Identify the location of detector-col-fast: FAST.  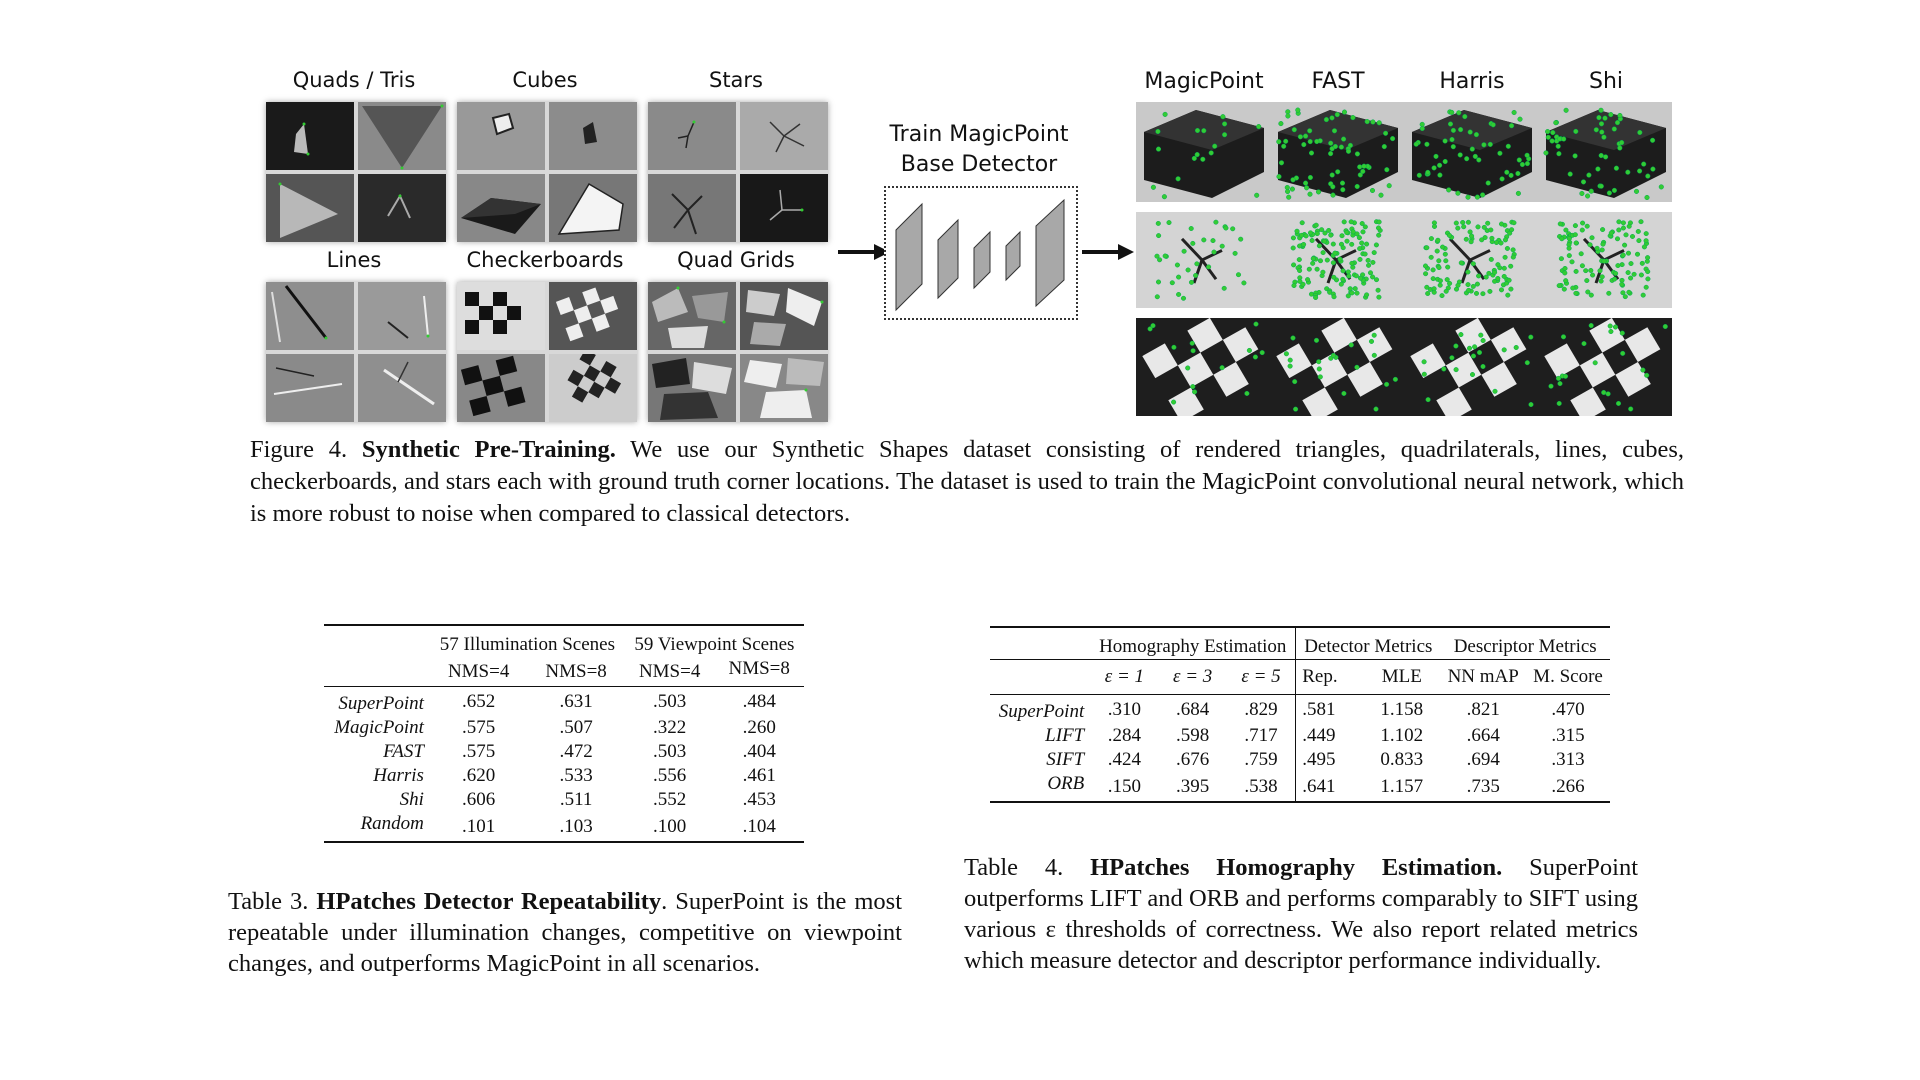
(1338, 81).